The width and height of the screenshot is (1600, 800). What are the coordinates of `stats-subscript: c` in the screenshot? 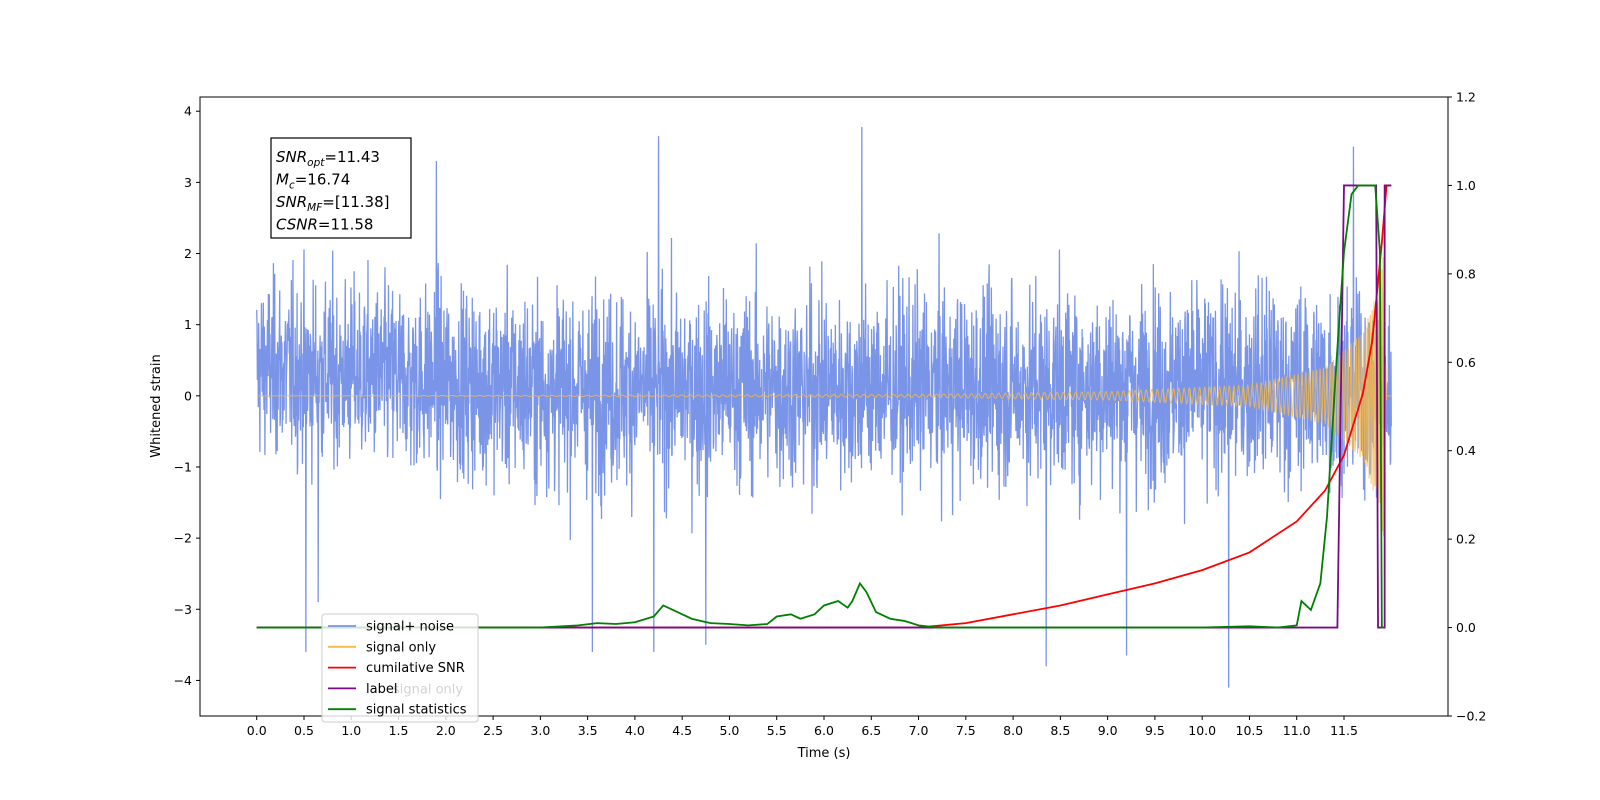 It's located at (292, 186).